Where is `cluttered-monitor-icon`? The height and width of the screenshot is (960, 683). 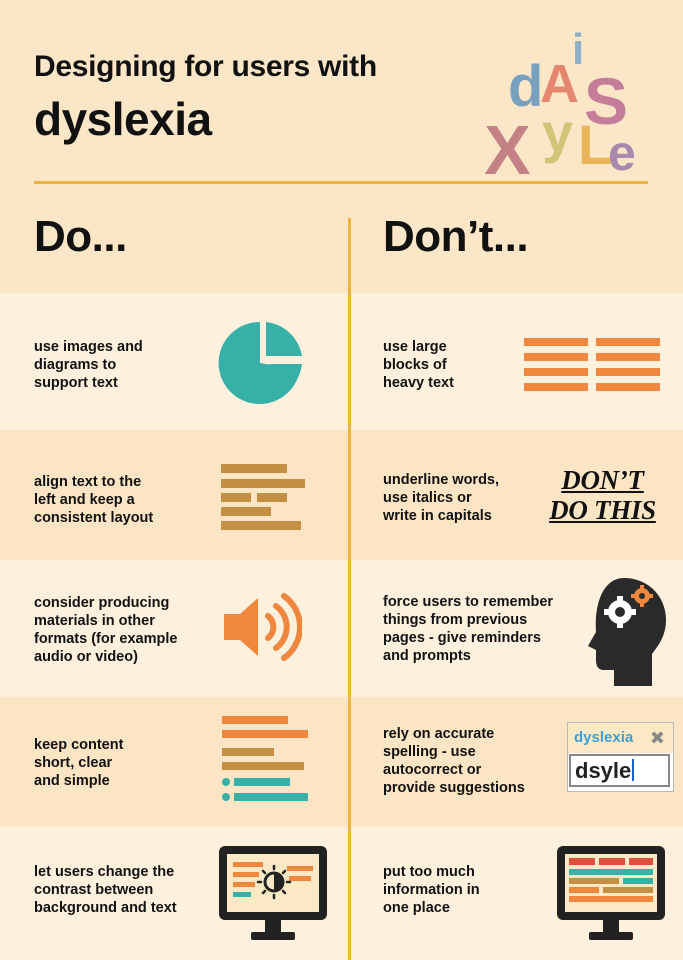
cluttered-monitor-icon is located at coordinates (611, 893).